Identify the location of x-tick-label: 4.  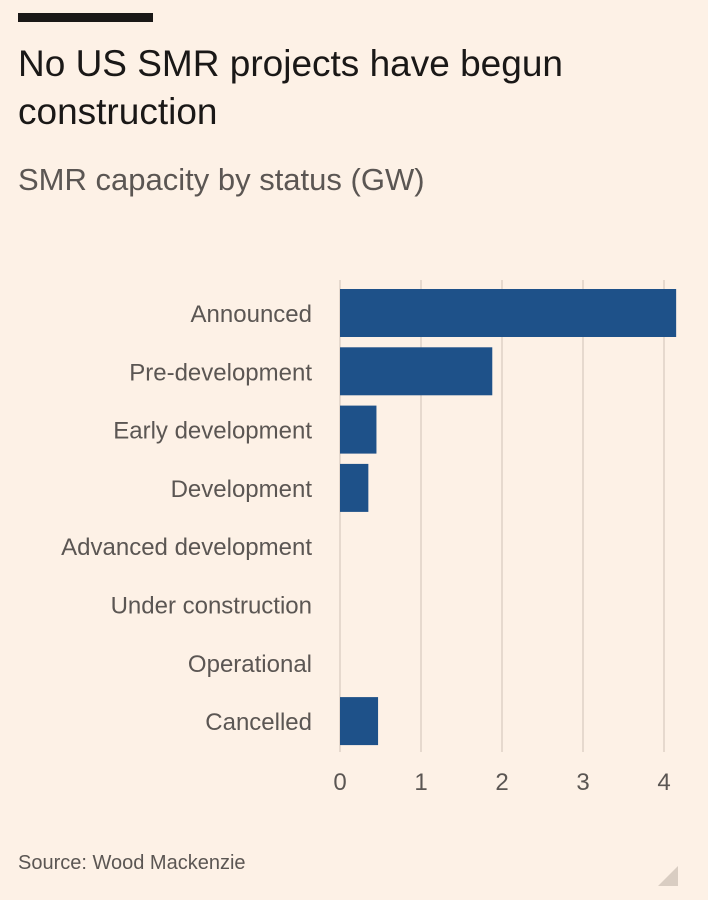
(663, 782).